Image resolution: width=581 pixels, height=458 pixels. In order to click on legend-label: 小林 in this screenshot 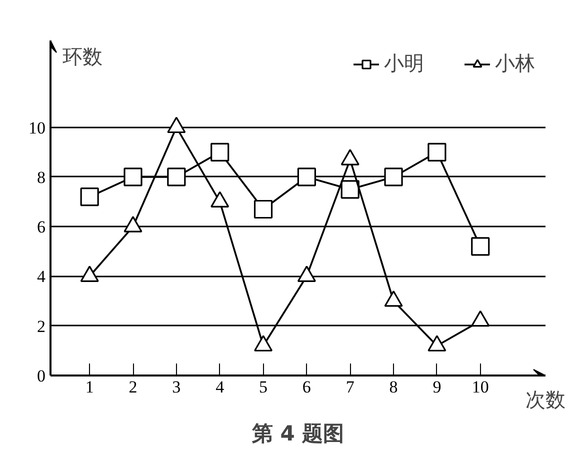, I will do `click(515, 63)`.